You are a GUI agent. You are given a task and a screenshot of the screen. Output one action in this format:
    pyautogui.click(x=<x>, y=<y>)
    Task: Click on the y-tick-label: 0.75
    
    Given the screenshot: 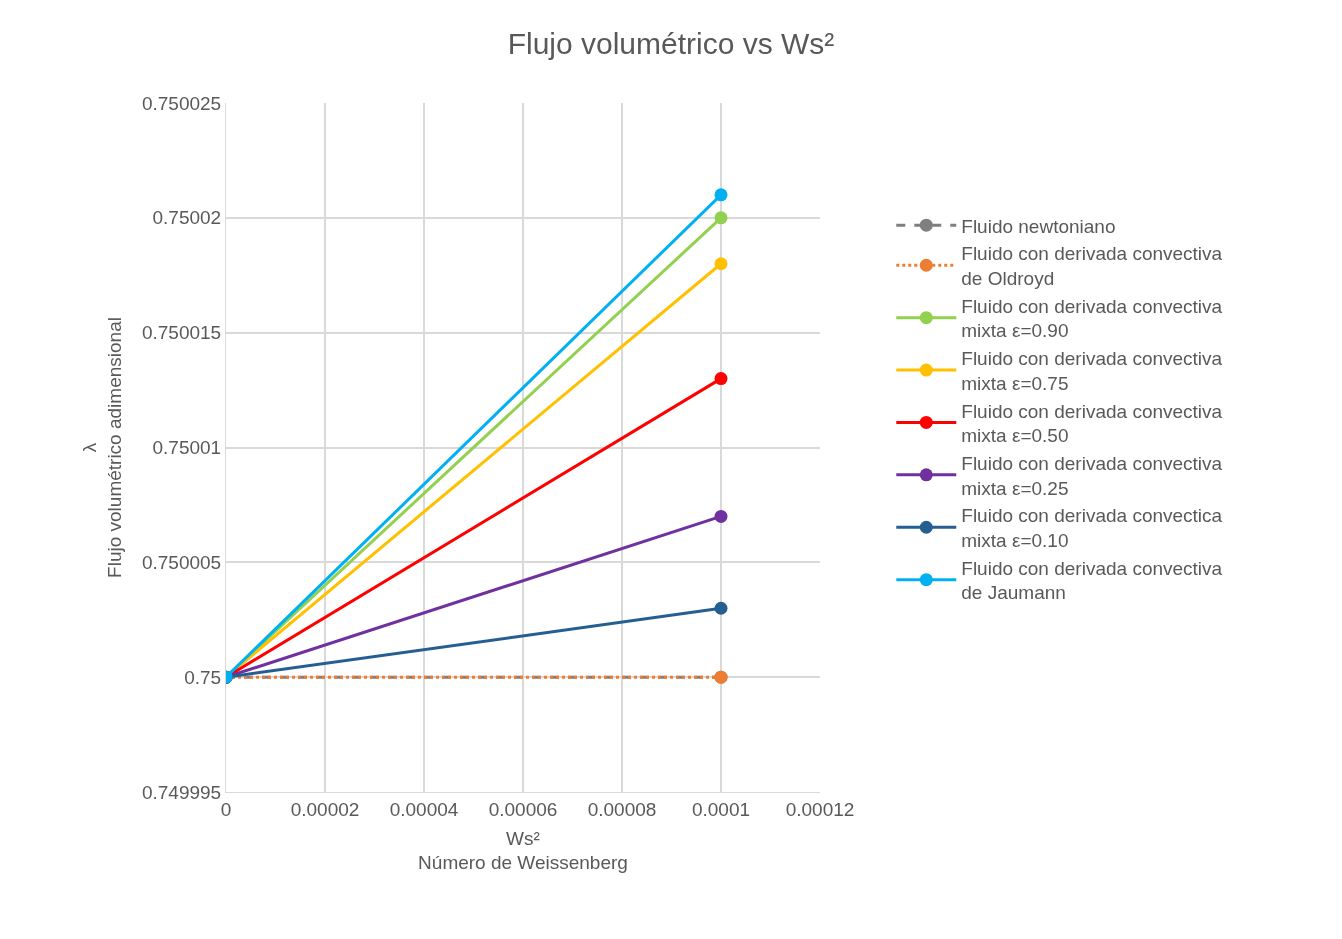 What is the action you would take?
    pyautogui.click(x=203, y=677)
    